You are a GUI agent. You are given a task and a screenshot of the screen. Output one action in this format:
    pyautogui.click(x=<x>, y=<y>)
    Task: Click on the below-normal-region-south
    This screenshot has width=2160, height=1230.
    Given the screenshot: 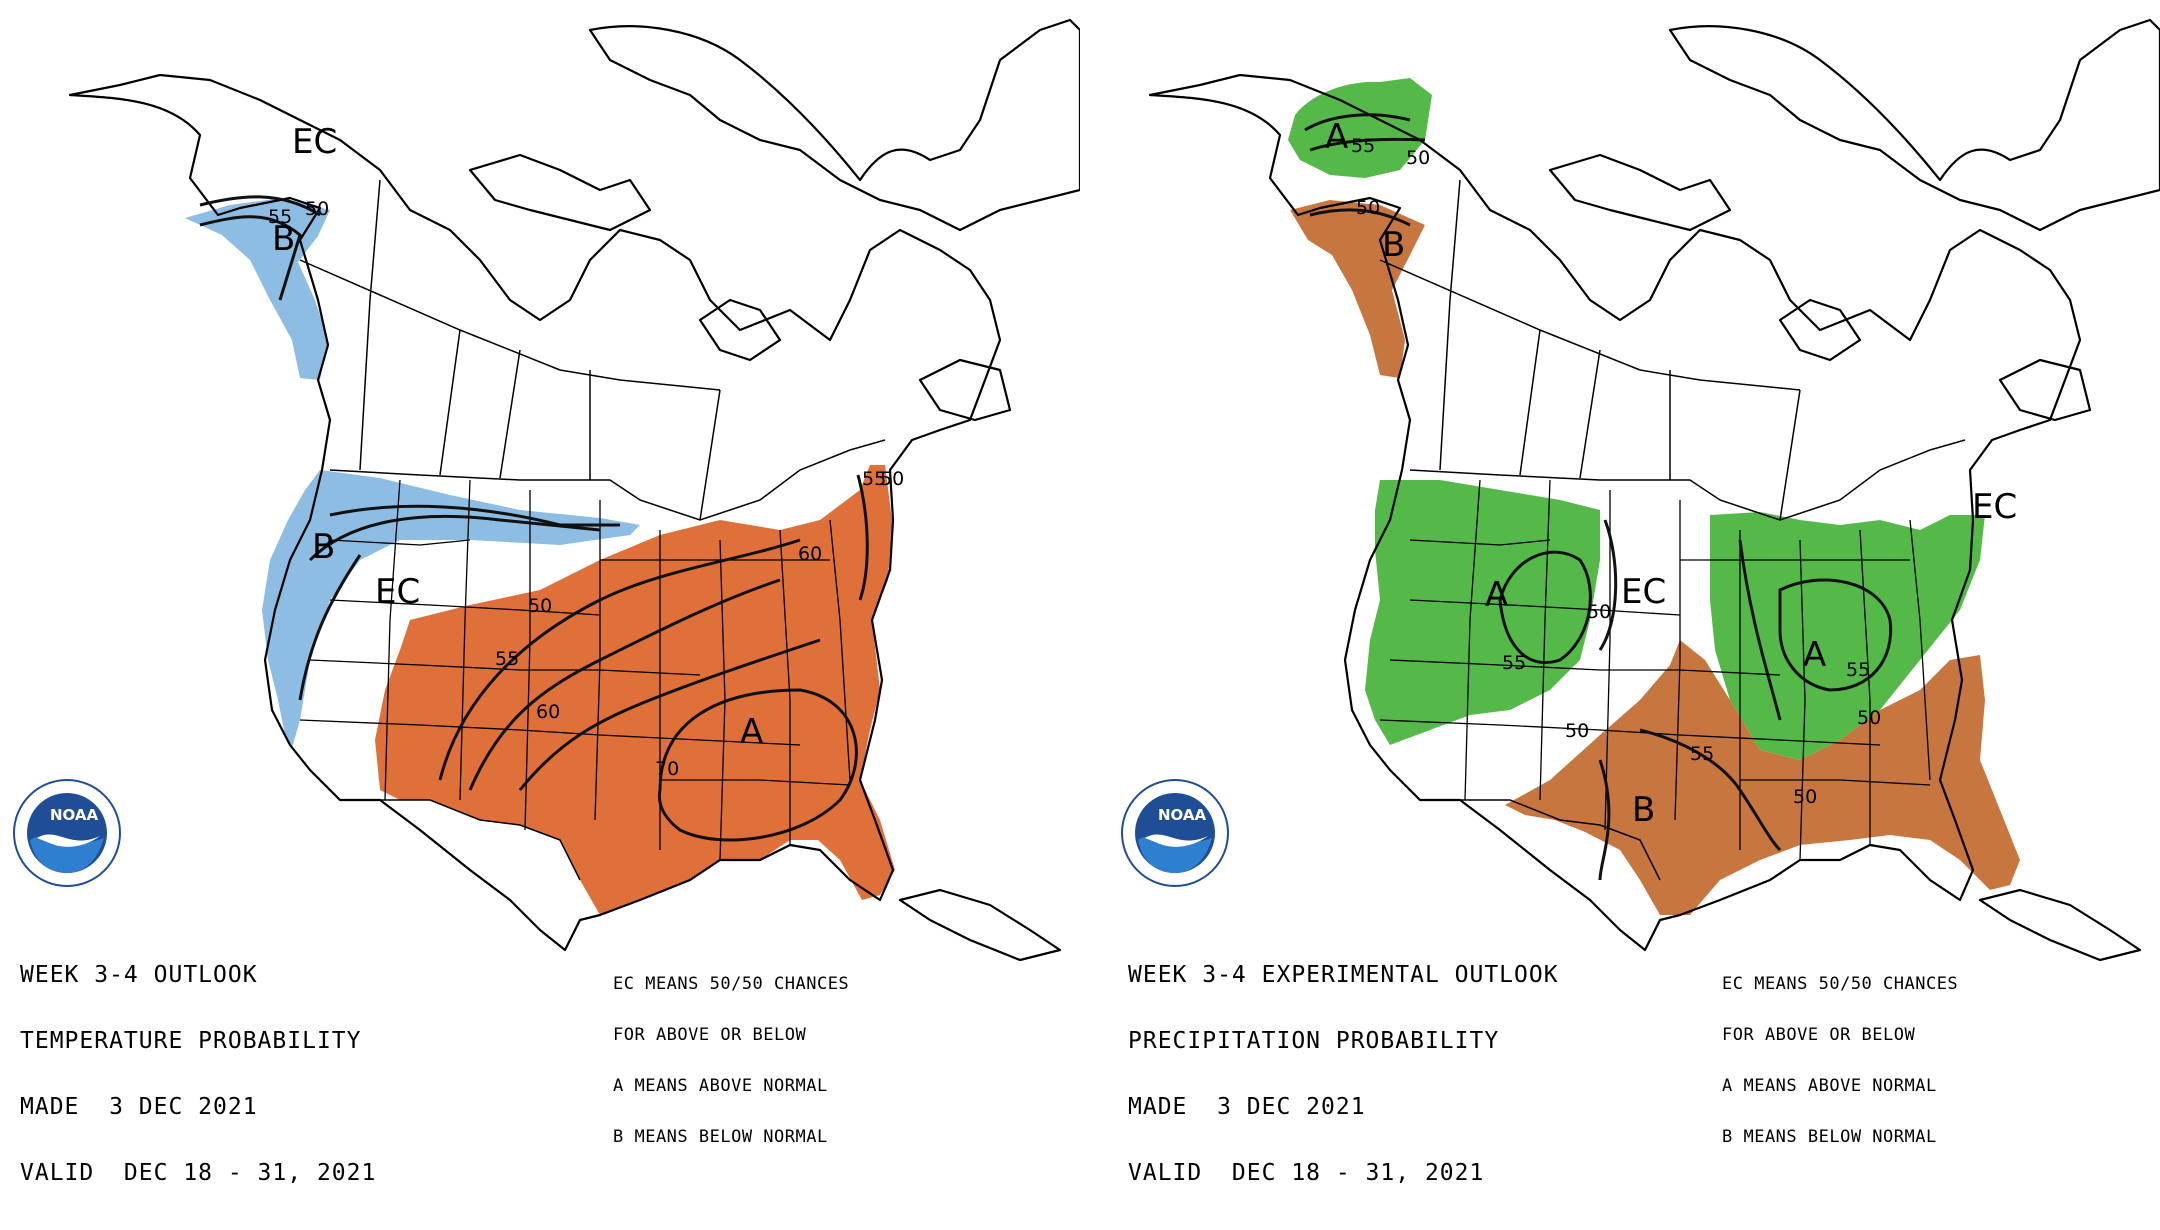 What is the action you would take?
    pyautogui.click(x=1762, y=777)
    